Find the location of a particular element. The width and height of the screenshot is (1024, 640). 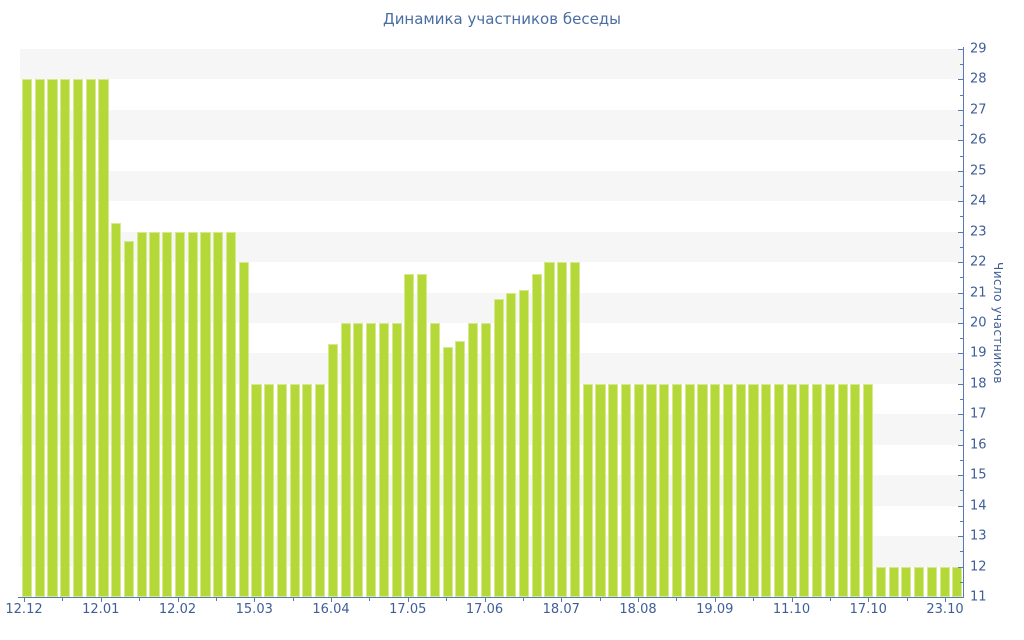

y-tick-label: 13 is located at coordinates (978, 536).